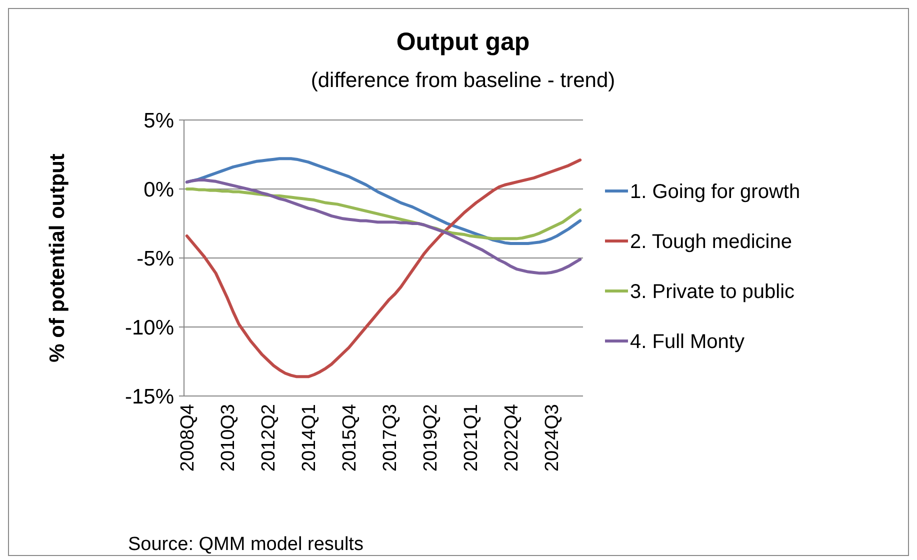 Image resolution: width=917 pixels, height=560 pixels. Describe the element at coordinates (155, 258) in the screenshot. I see `y-tick-label: -5%` at that location.